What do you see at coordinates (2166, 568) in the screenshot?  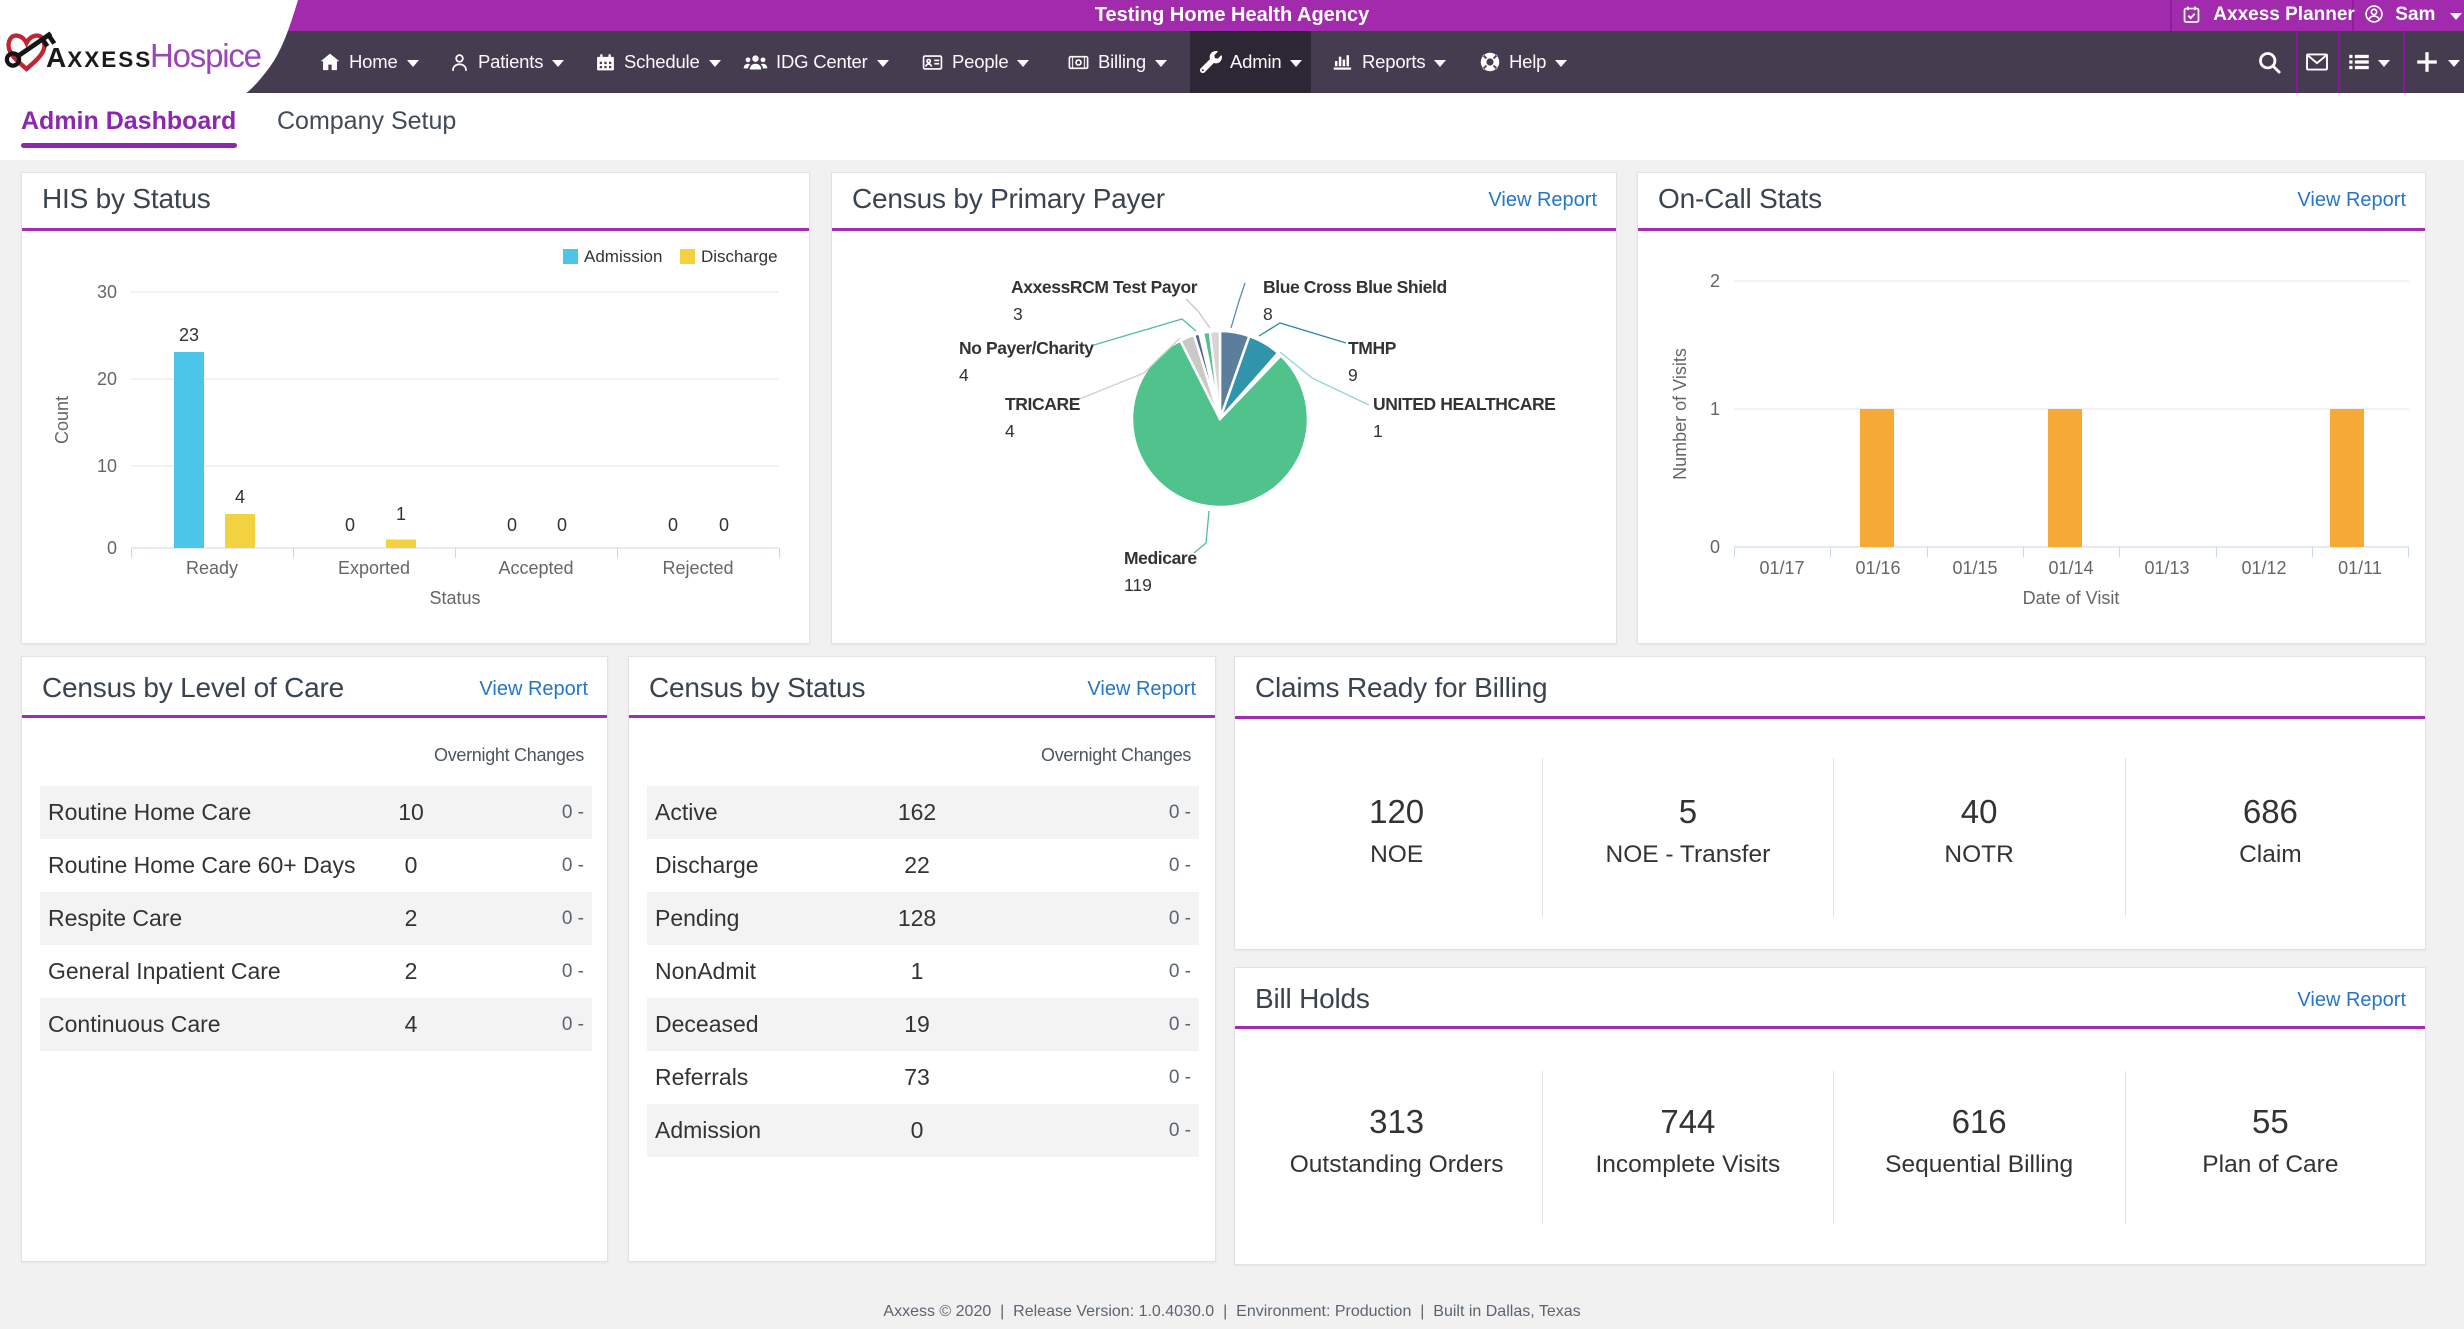 I see `svg-text: 01/13` at bounding box center [2166, 568].